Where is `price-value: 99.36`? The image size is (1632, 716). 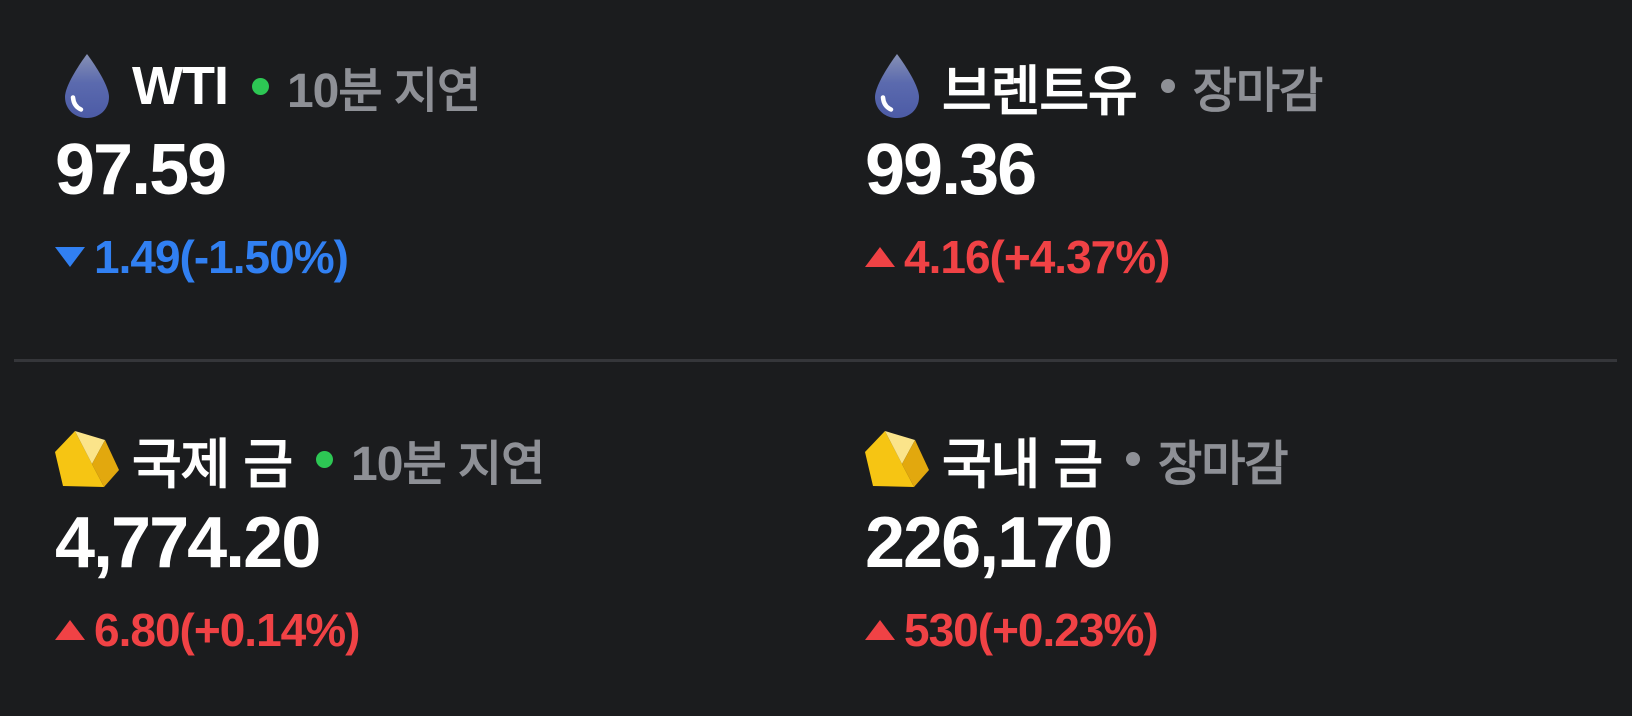 price-value: 99.36 is located at coordinates (951, 170).